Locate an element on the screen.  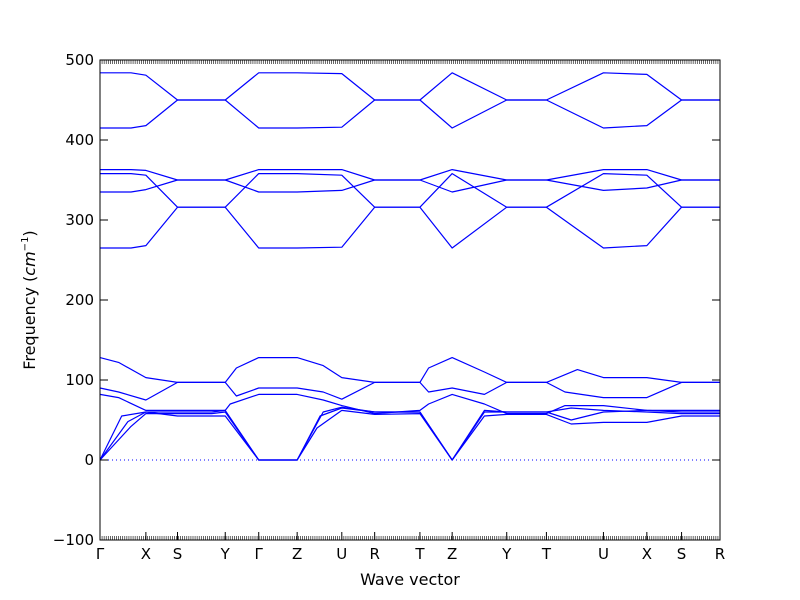
x-axis-title: Wave vector is located at coordinates (410, 579).